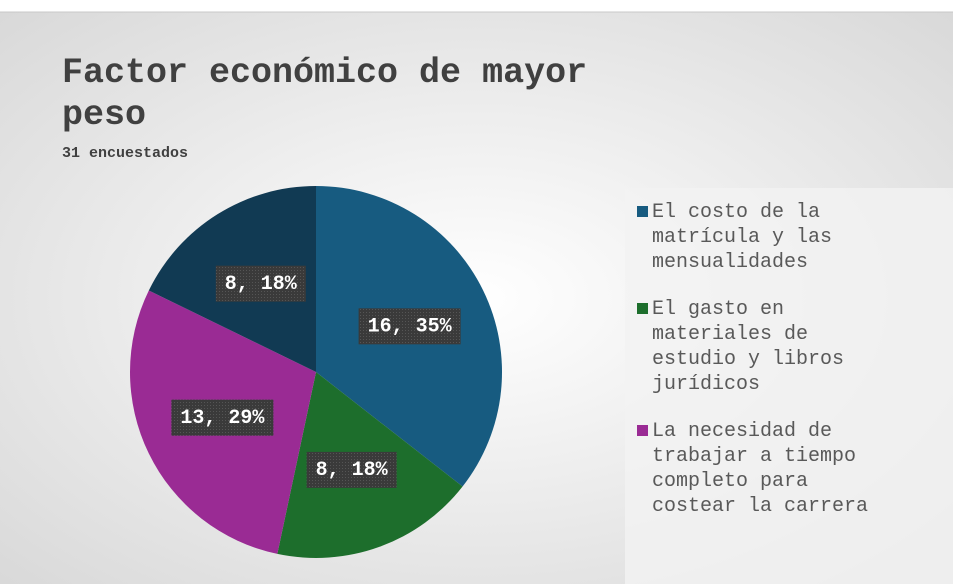  Describe the element at coordinates (125, 153) in the screenshot. I see `chart-subtitle: 31 encuestados` at that location.